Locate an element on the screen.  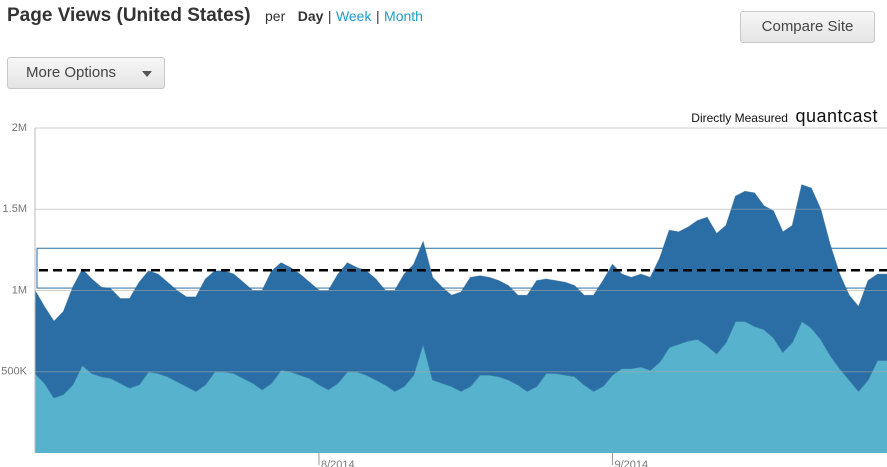
week-link: Week is located at coordinates (353, 16).